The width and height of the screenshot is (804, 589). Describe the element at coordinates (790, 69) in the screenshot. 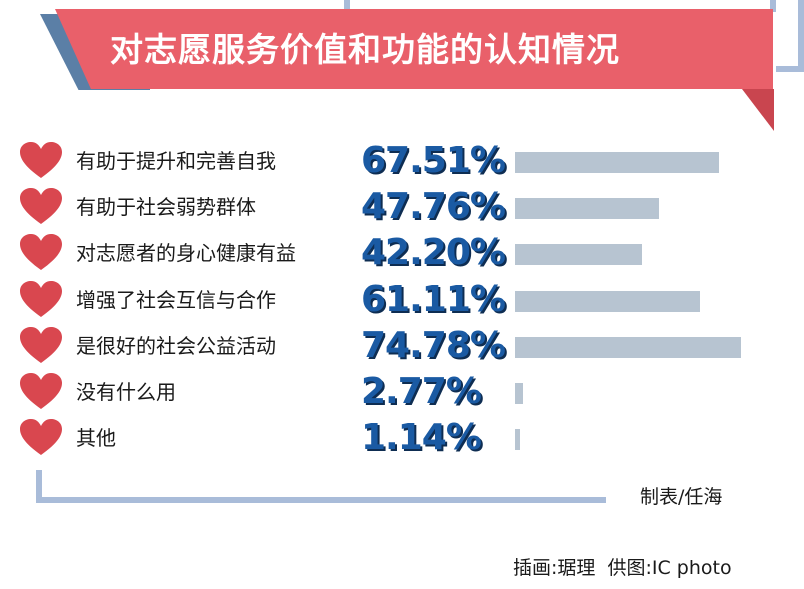

I see `frame-right-hline` at that location.